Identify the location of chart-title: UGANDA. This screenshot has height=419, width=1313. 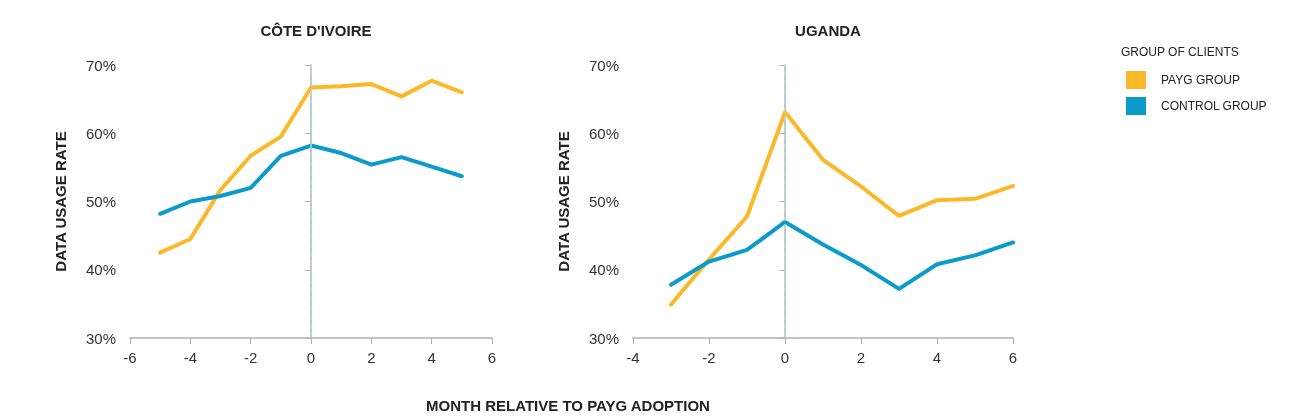
(828, 30).